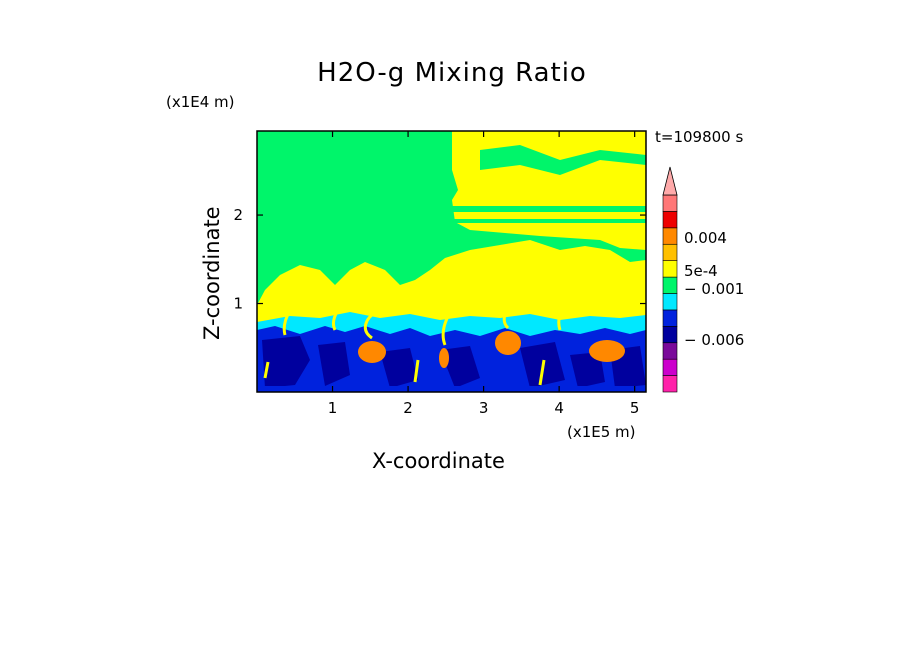 Image resolution: width=904 pixels, height=654 pixels. Describe the element at coordinates (200, 102) in the screenshot. I see `y-axis-unit: (x1E4 m)` at that location.